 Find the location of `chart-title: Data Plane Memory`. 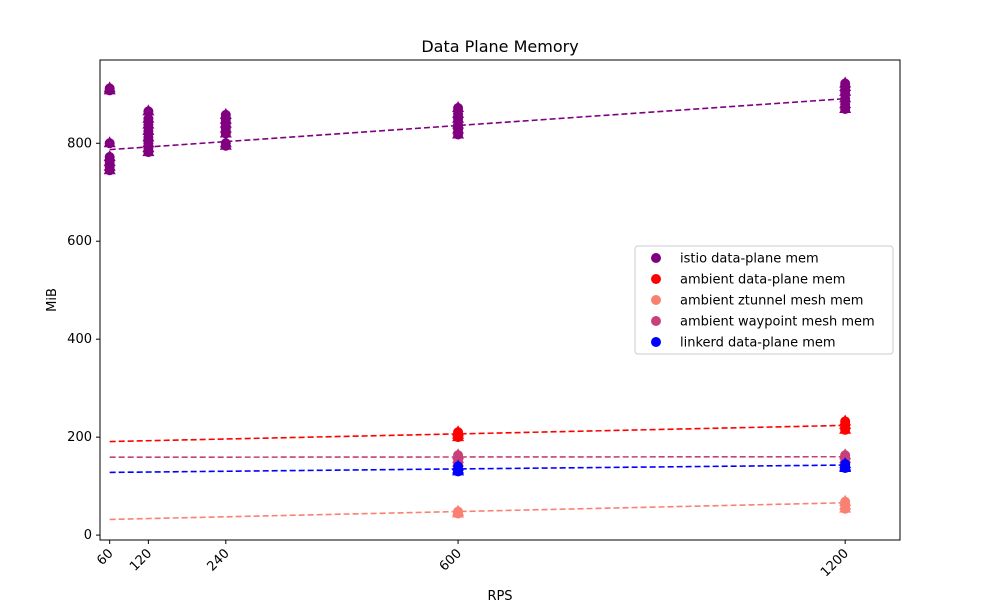

chart-title: Data Plane Memory is located at coordinates (499, 46).